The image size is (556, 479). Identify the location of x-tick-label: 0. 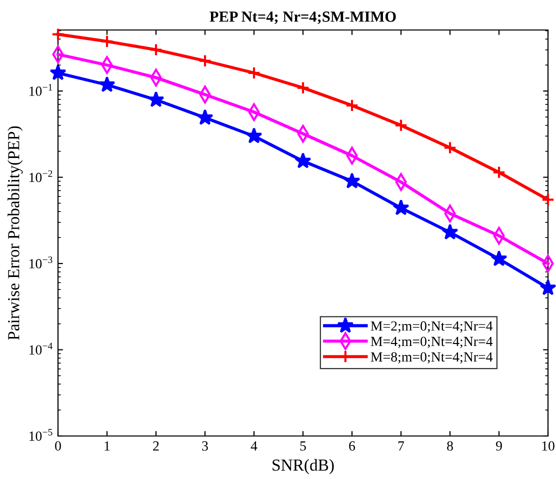
(58, 446).